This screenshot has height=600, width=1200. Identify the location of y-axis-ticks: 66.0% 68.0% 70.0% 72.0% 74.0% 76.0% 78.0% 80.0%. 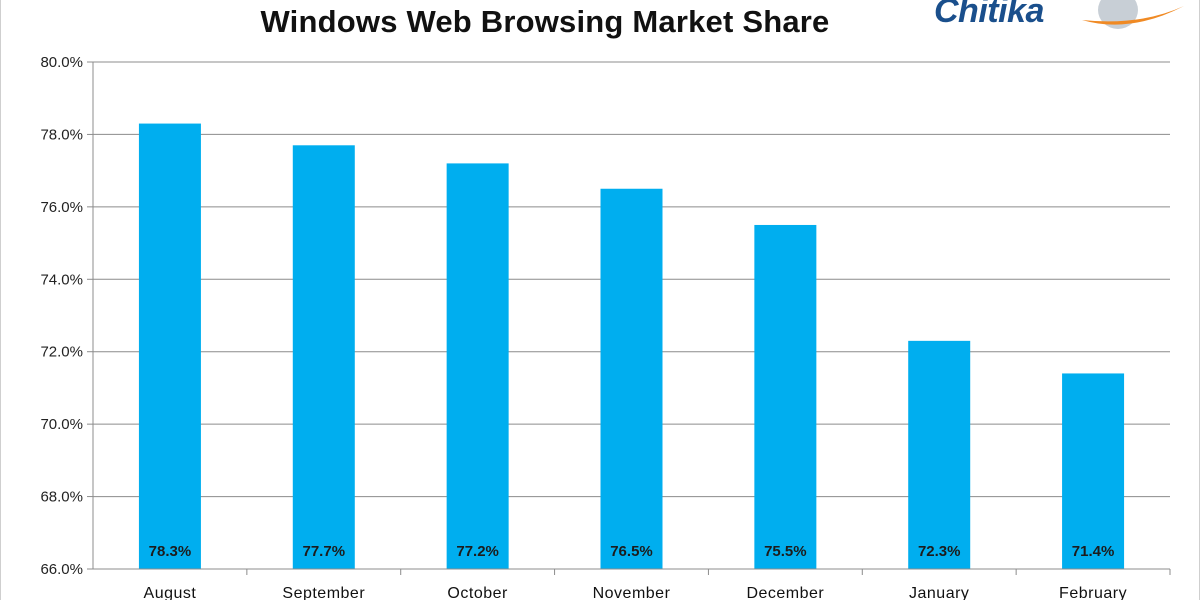
(66, 316).